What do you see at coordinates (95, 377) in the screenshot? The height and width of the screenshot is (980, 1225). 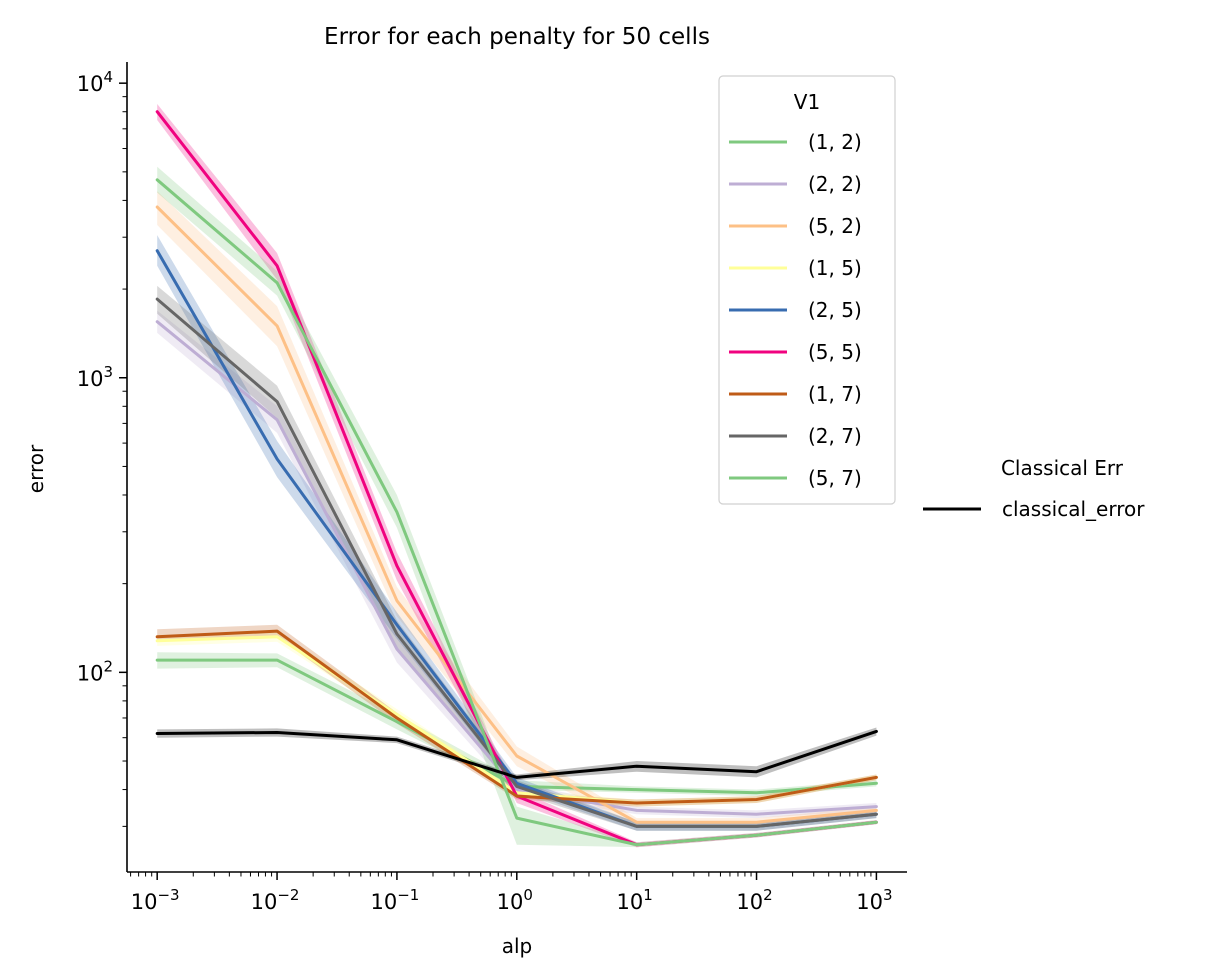 I see `y-tick-label: 10³` at bounding box center [95, 377].